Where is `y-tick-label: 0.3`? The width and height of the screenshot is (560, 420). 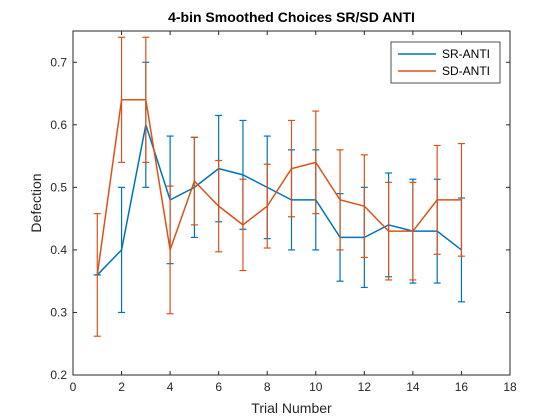 y-tick-label: 0.3 is located at coordinates (58, 312).